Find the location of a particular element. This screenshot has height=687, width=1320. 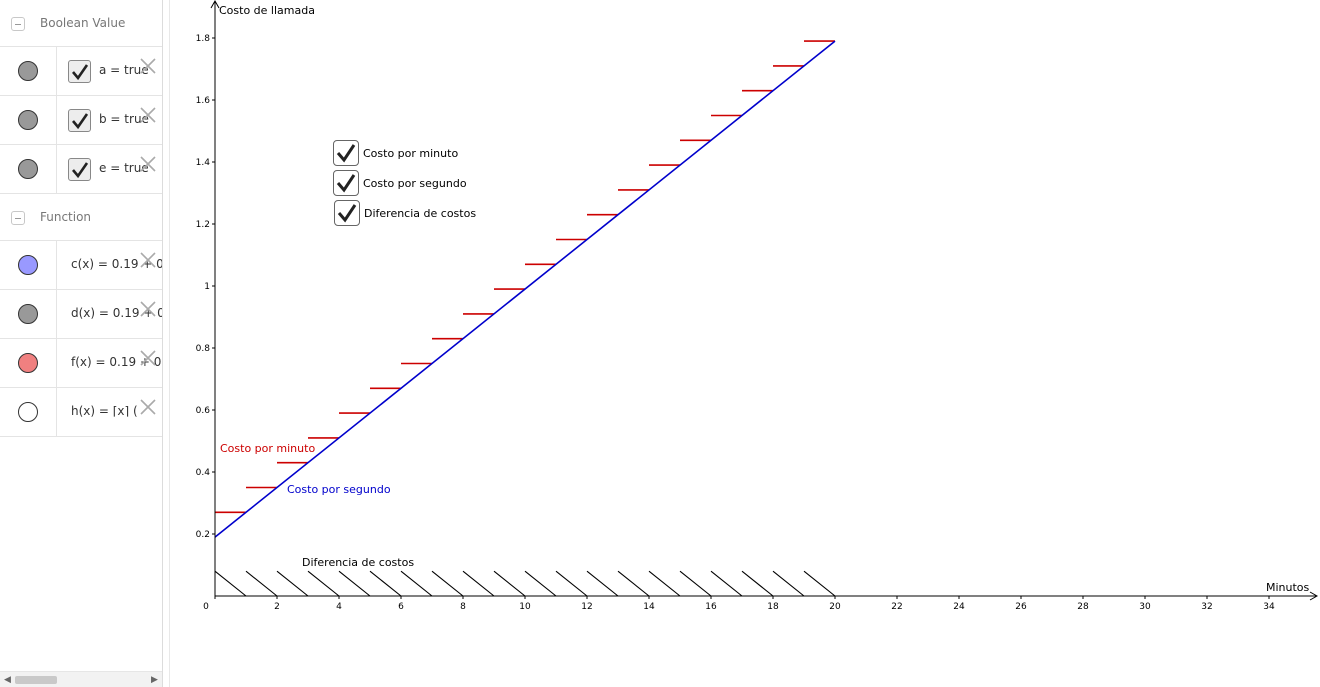

y-tick-label: 1 is located at coordinates (207, 287).